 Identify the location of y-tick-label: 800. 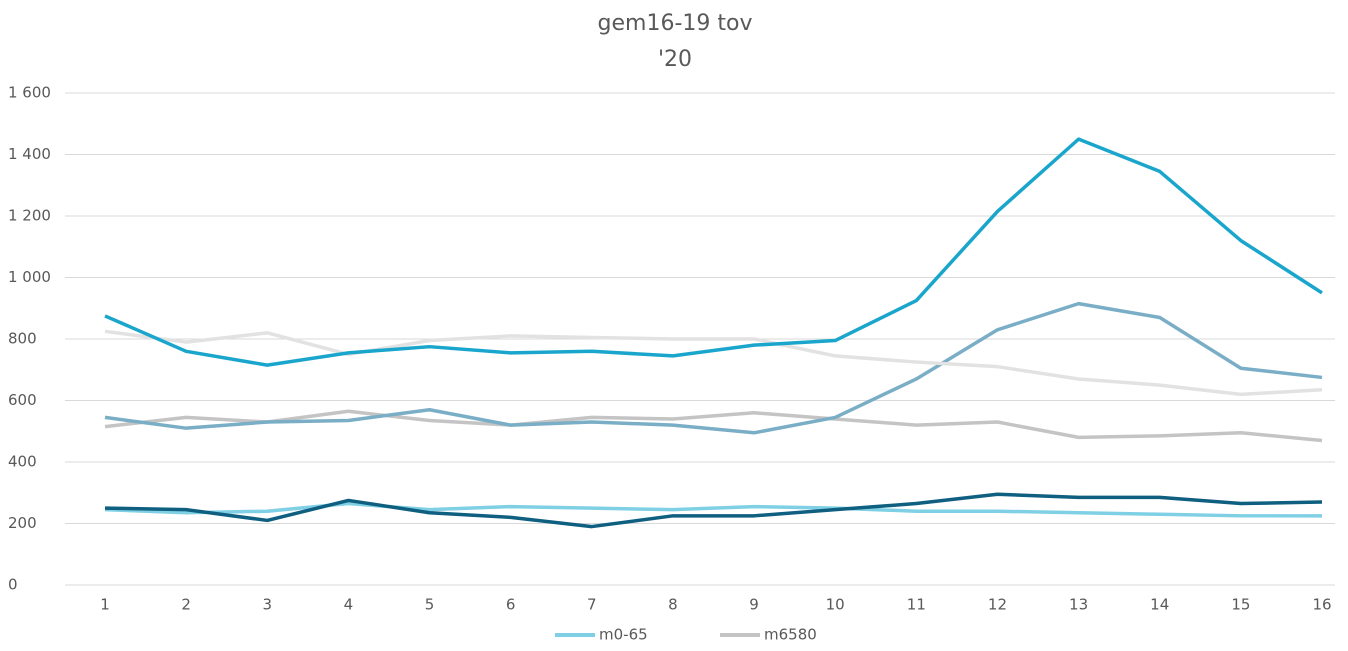
(22, 339).